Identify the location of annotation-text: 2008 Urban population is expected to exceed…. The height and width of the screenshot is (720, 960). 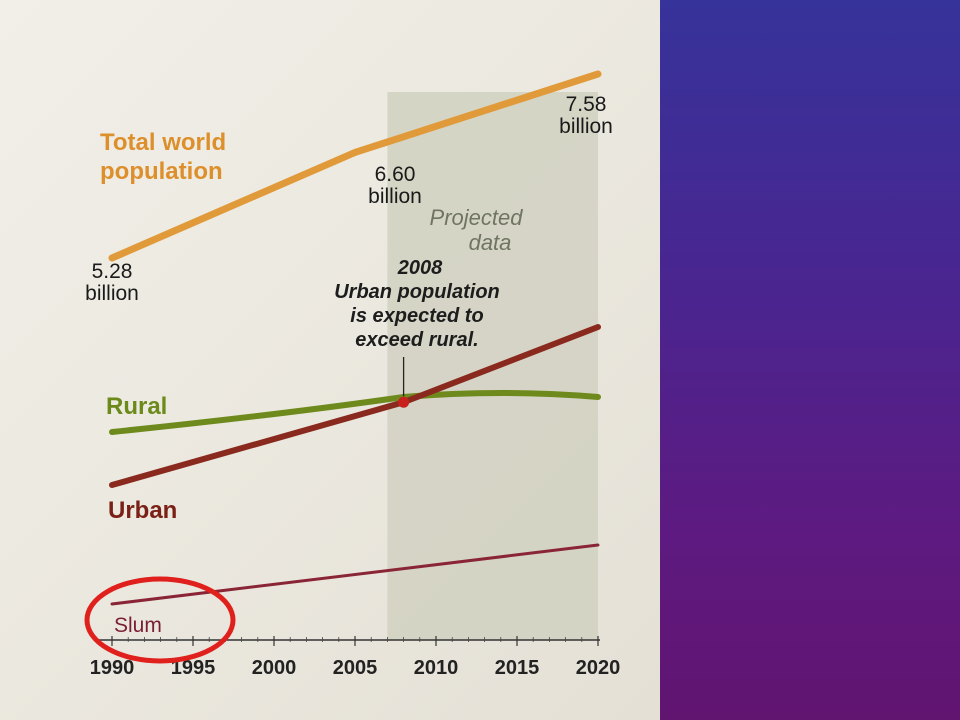
(417, 304).